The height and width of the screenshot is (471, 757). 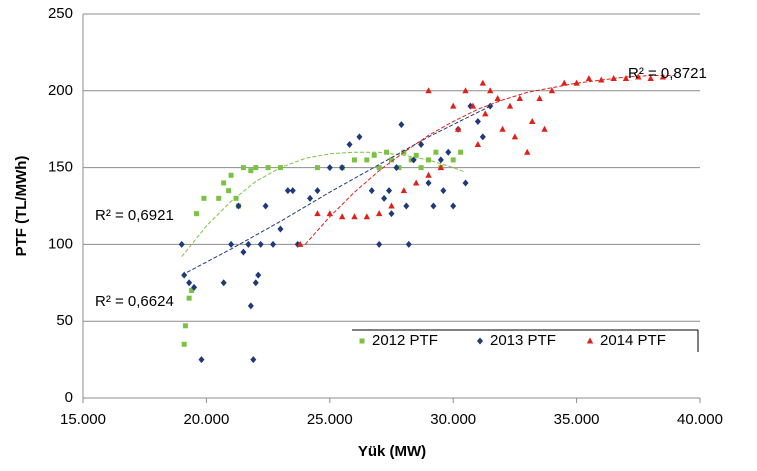 What do you see at coordinates (633, 340) in the screenshot?
I see `legend-label: 2014 PTF` at bounding box center [633, 340].